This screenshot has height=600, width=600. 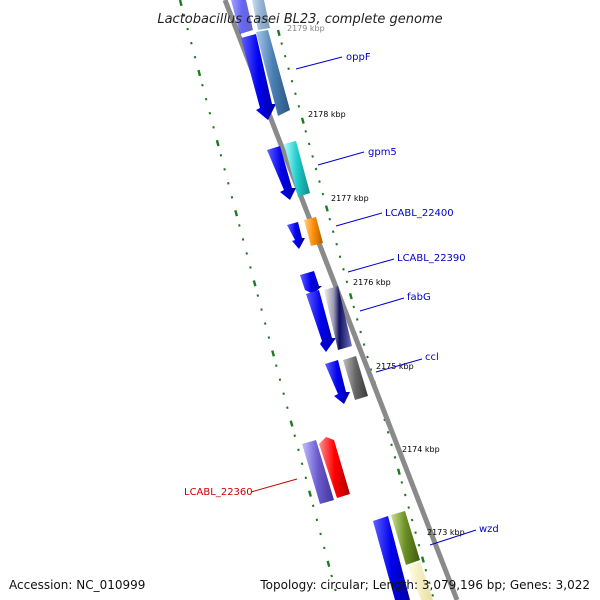 I want to click on tick-label-2176: 2176 kbp, so click(x=372, y=282).